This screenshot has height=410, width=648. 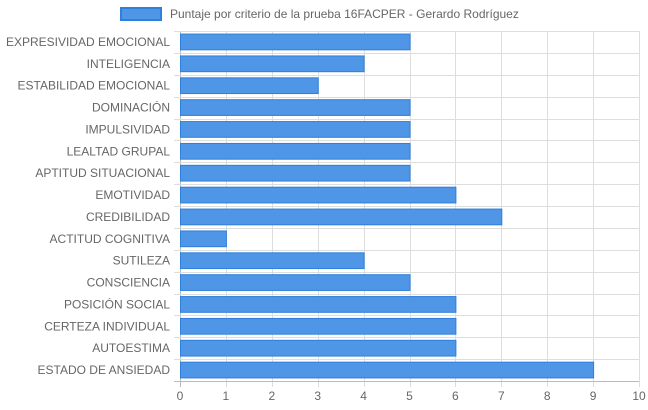 I want to click on category-label: AUTOESTIMA, so click(x=131, y=348).